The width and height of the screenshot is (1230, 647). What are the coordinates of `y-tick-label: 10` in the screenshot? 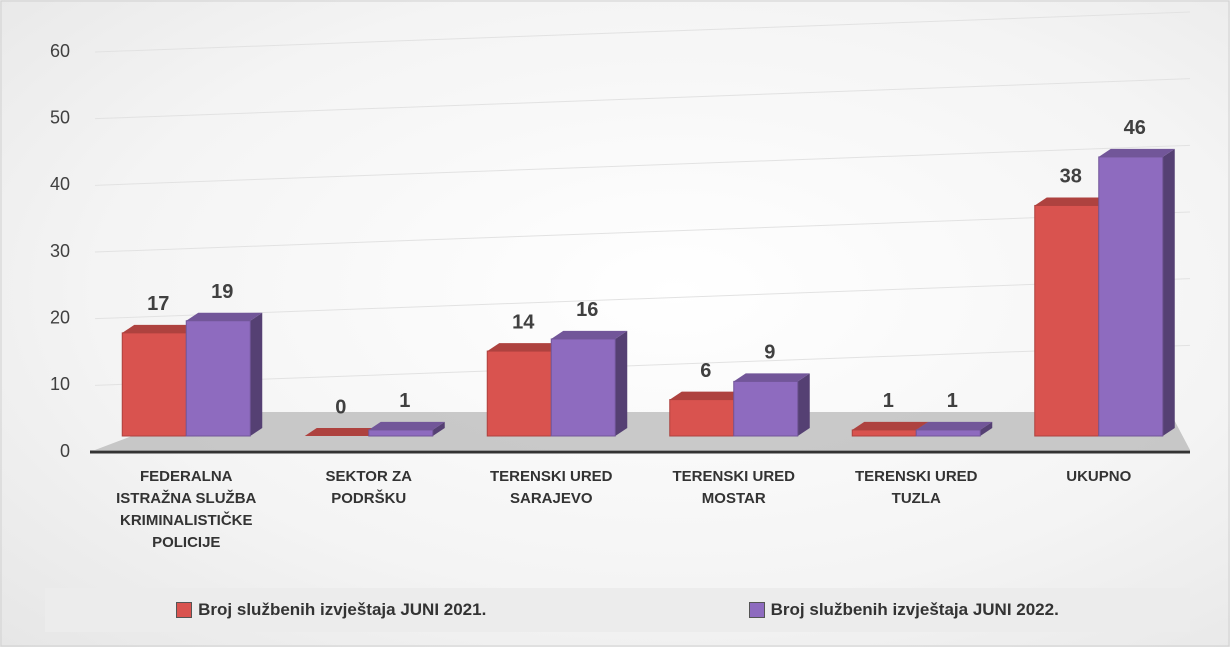 It's located at (60, 384).